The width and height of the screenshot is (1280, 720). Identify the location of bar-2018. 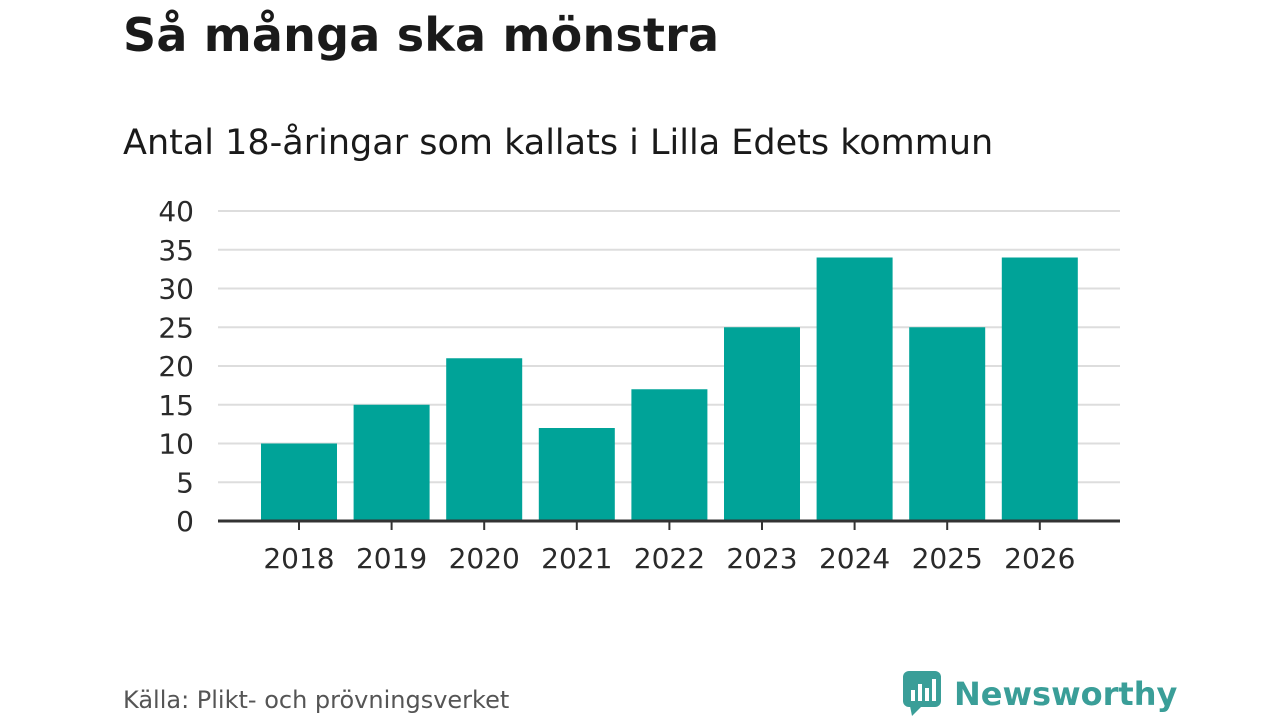
(299, 482).